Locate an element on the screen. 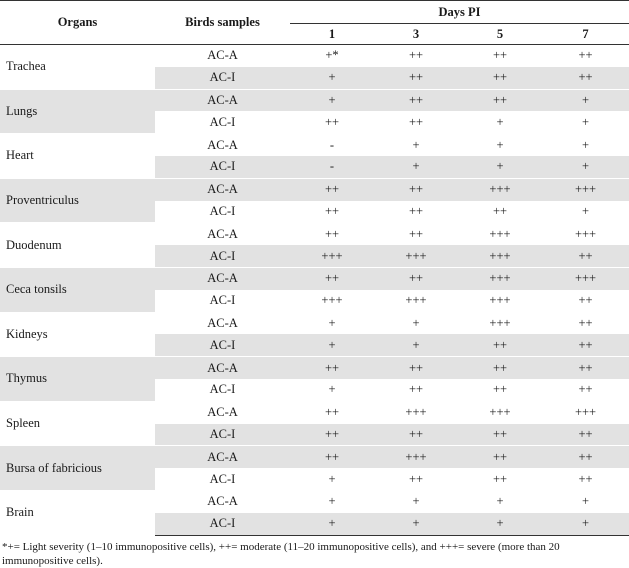 The width and height of the screenshot is (629, 568). header-day: 1 is located at coordinates (332, 34).